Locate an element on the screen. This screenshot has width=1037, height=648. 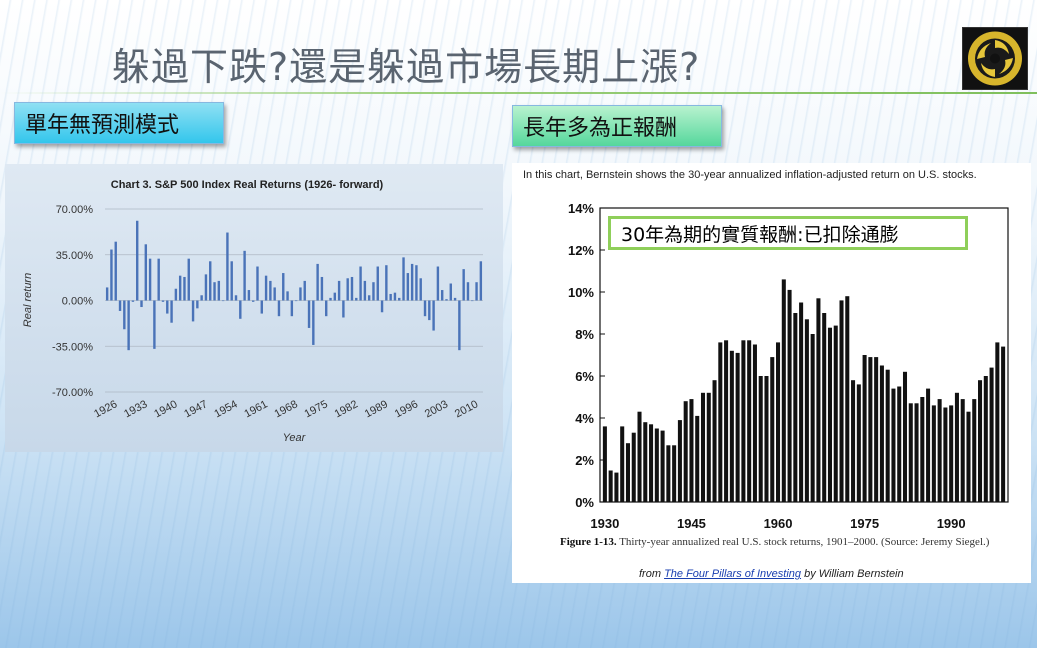
x-tick-label: 1954 is located at coordinates (225, 409).